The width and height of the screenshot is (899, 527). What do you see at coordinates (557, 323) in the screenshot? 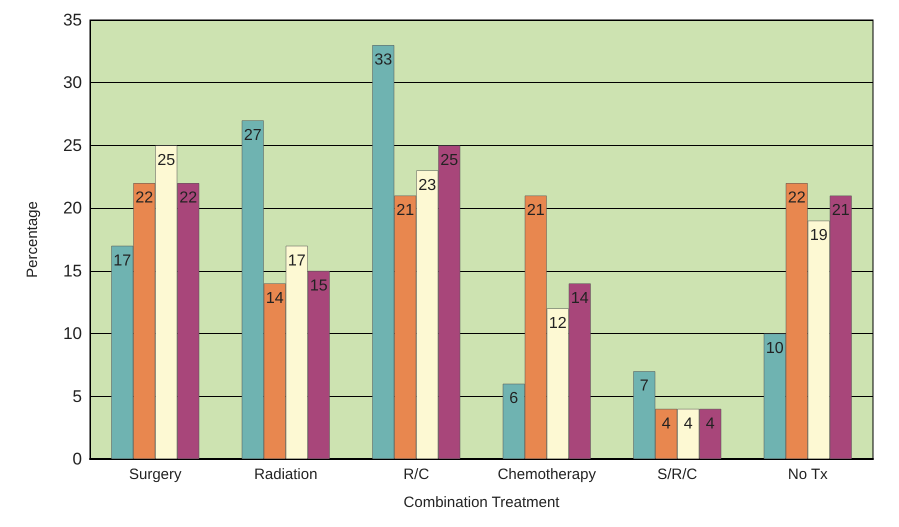
I see `data-label: 12` at bounding box center [557, 323].